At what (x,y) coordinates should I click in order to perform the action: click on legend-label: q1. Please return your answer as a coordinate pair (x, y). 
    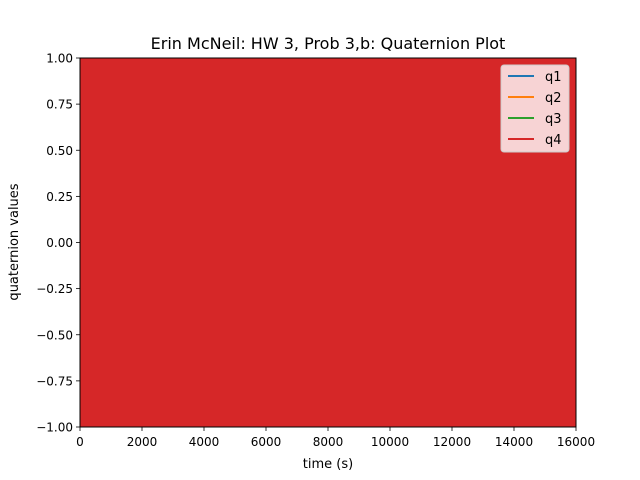
    Looking at the image, I should click on (553, 77).